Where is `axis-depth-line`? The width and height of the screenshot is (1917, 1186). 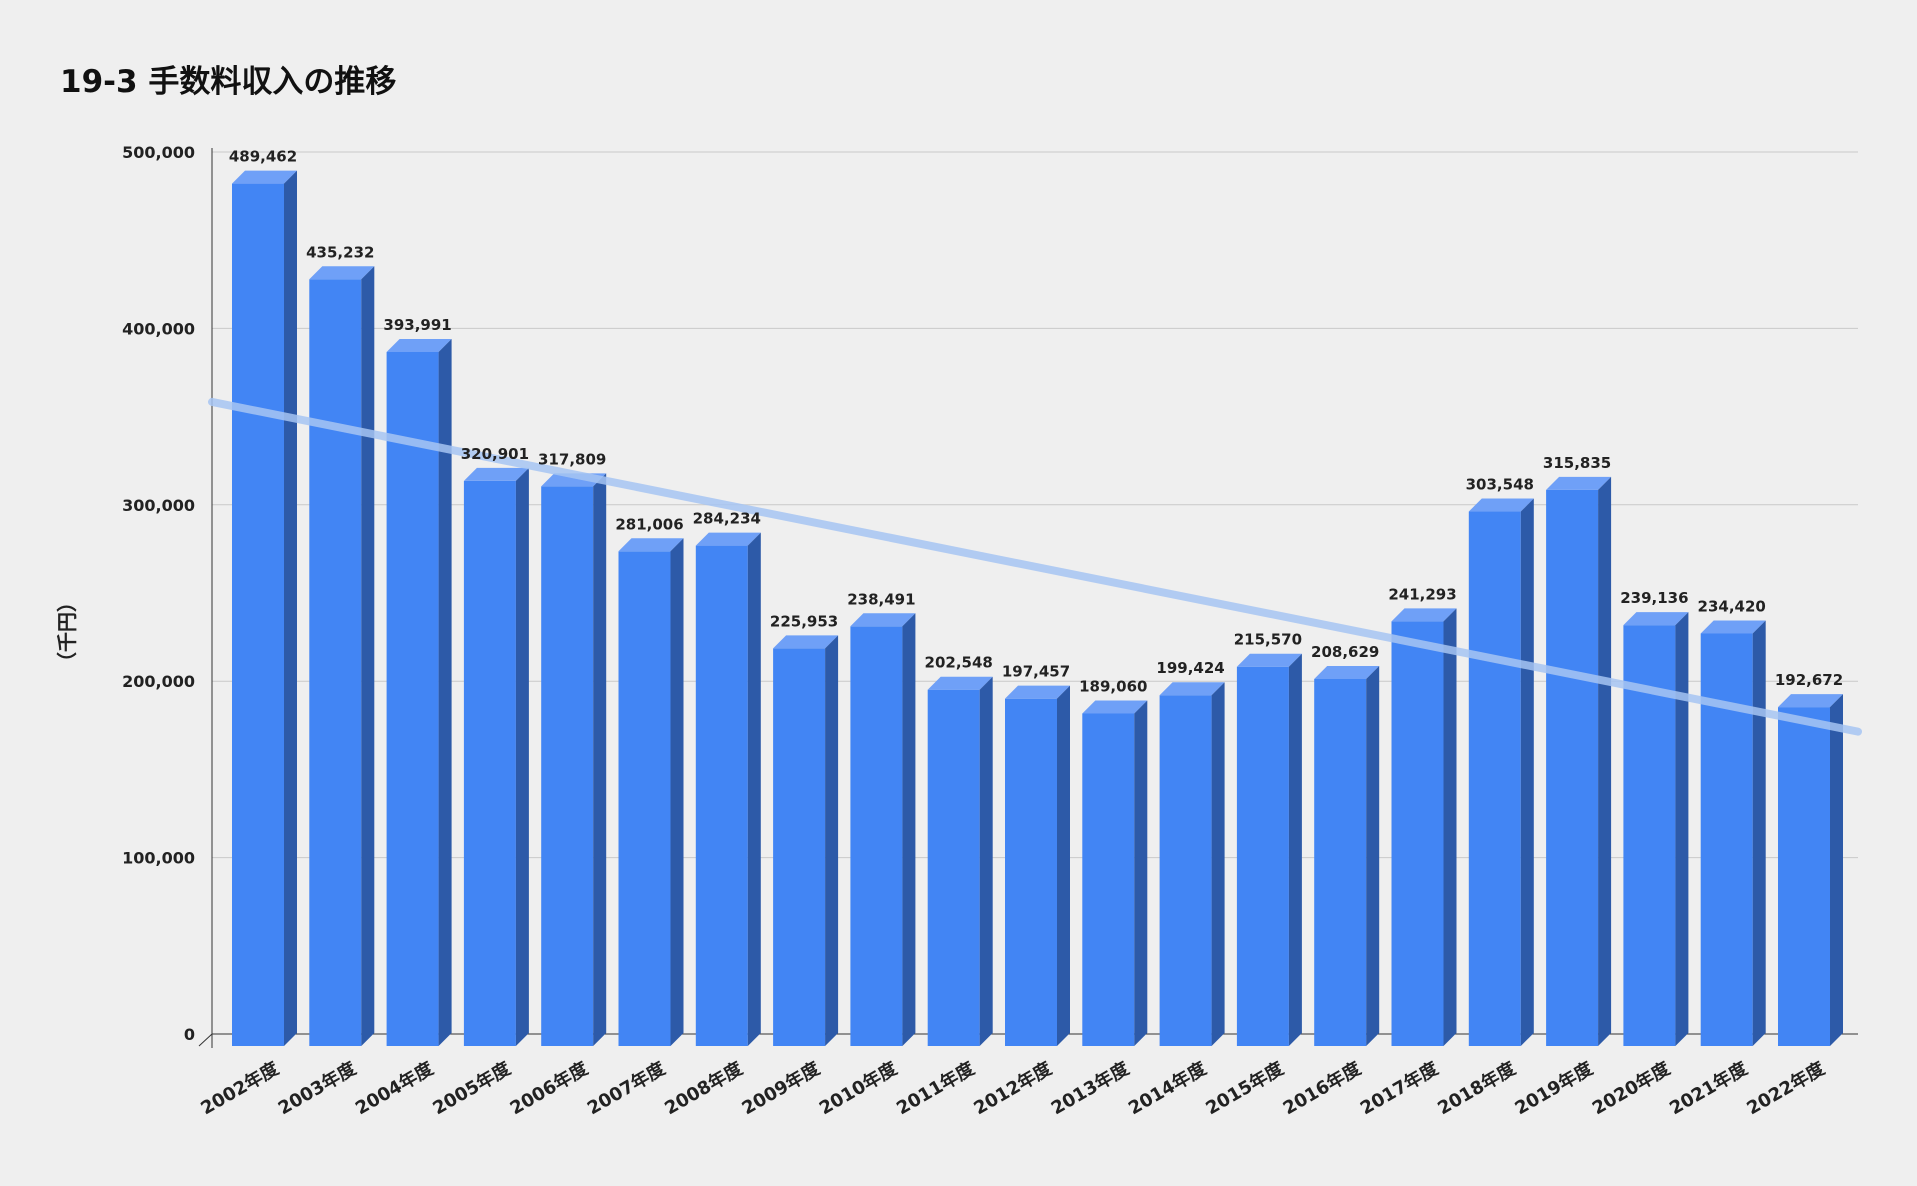
axis-depth-line is located at coordinates (205, 1040).